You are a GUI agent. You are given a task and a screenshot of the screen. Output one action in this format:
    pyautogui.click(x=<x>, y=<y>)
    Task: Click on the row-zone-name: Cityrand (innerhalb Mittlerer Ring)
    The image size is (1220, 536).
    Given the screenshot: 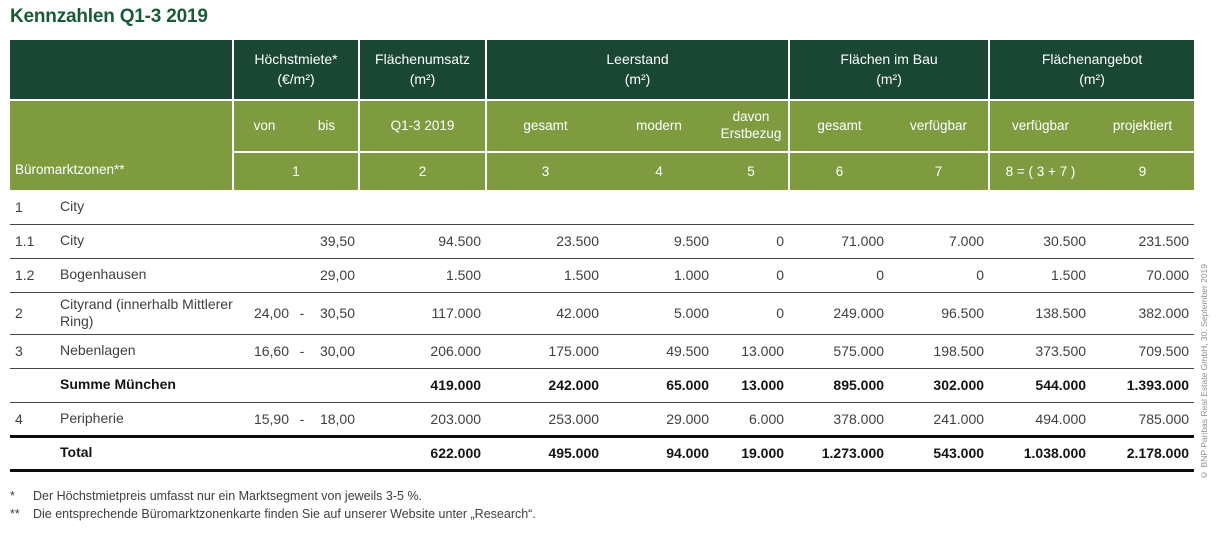 What is the action you would take?
    pyautogui.click(x=140, y=312)
    